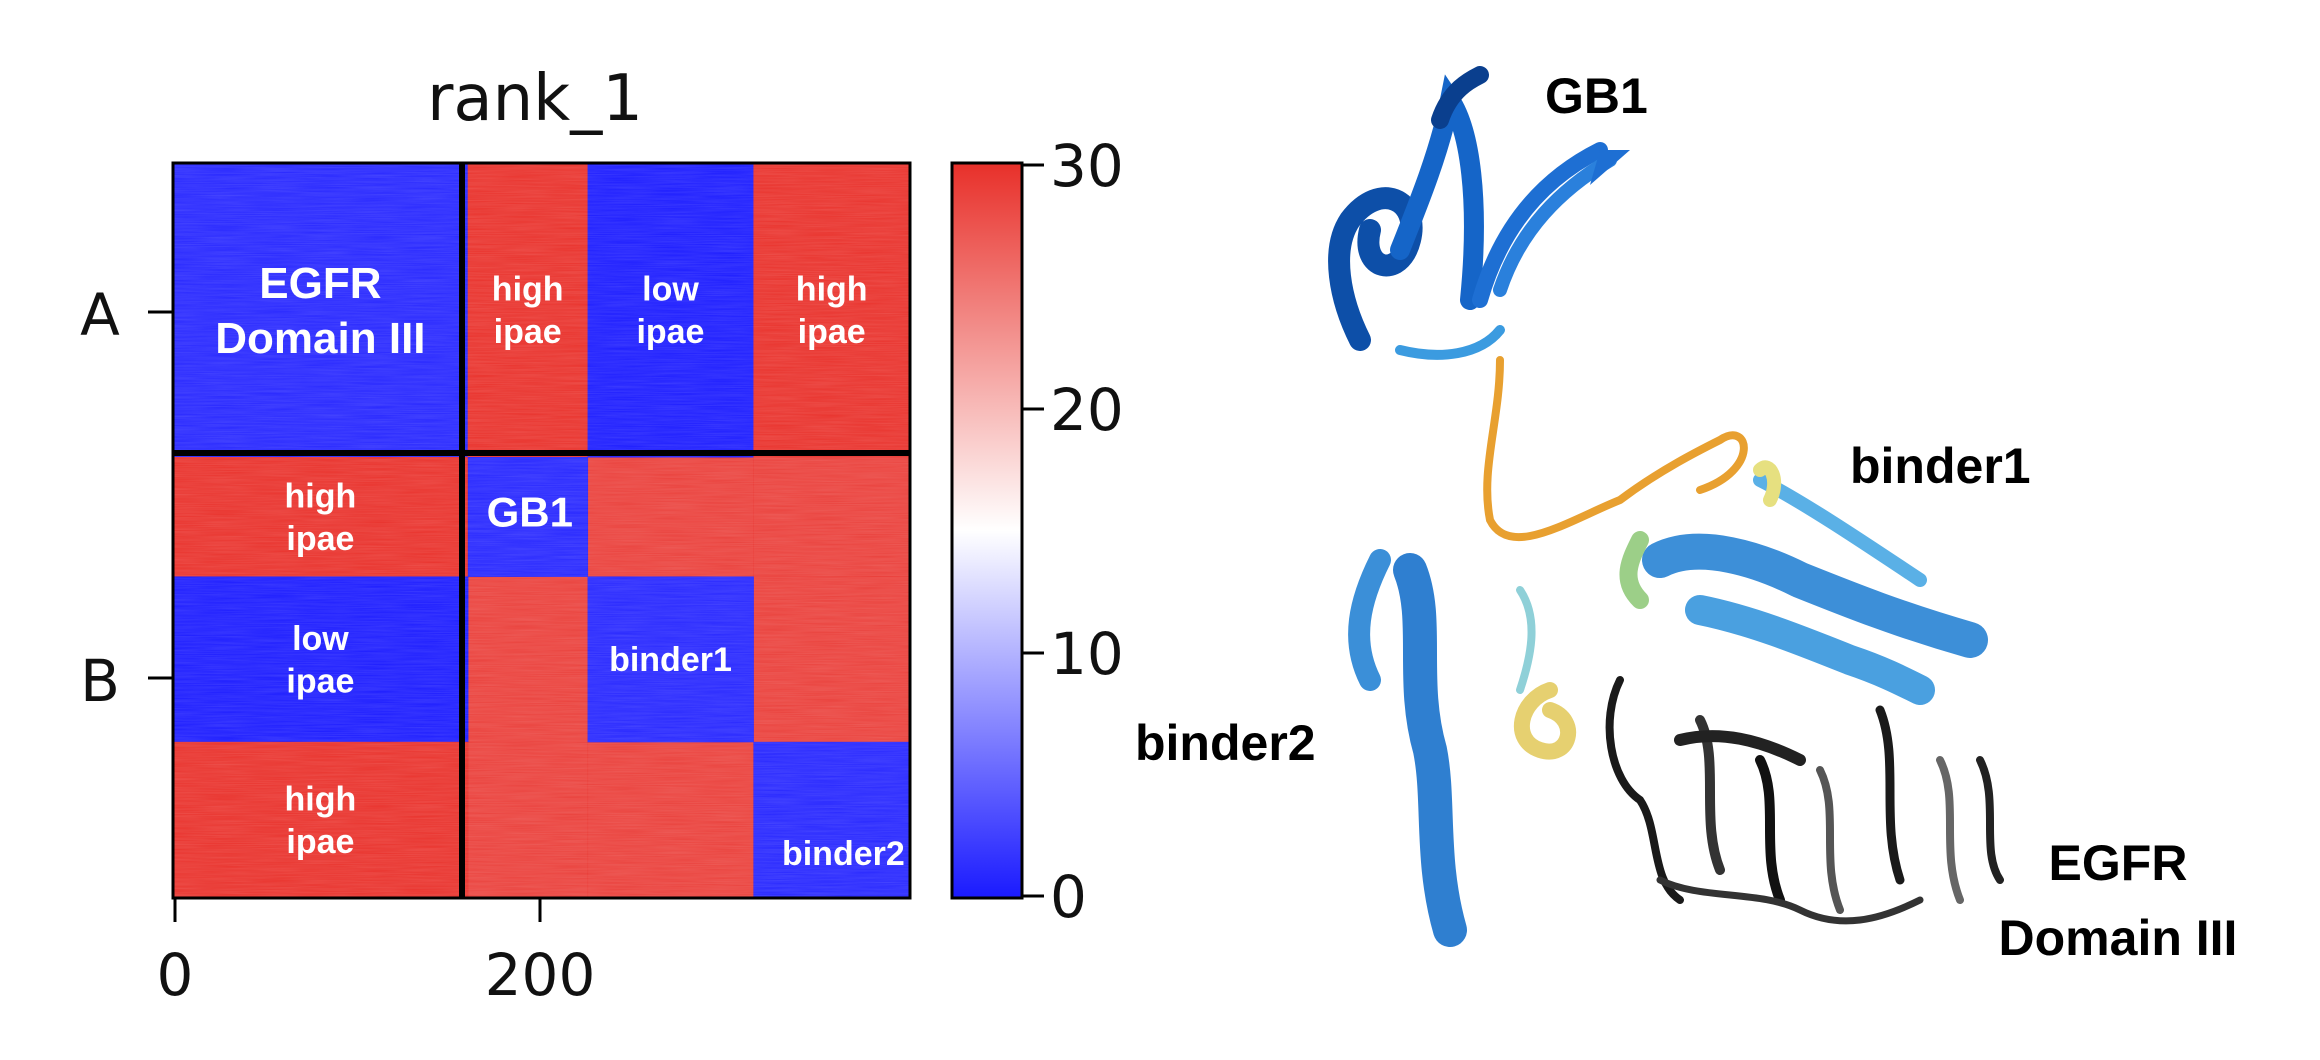 The image size is (2320, 1060). What do you see at coordinates (843, 854) in the screenshot?
I see `region-label: binder2` at bounding box center [843, 854].